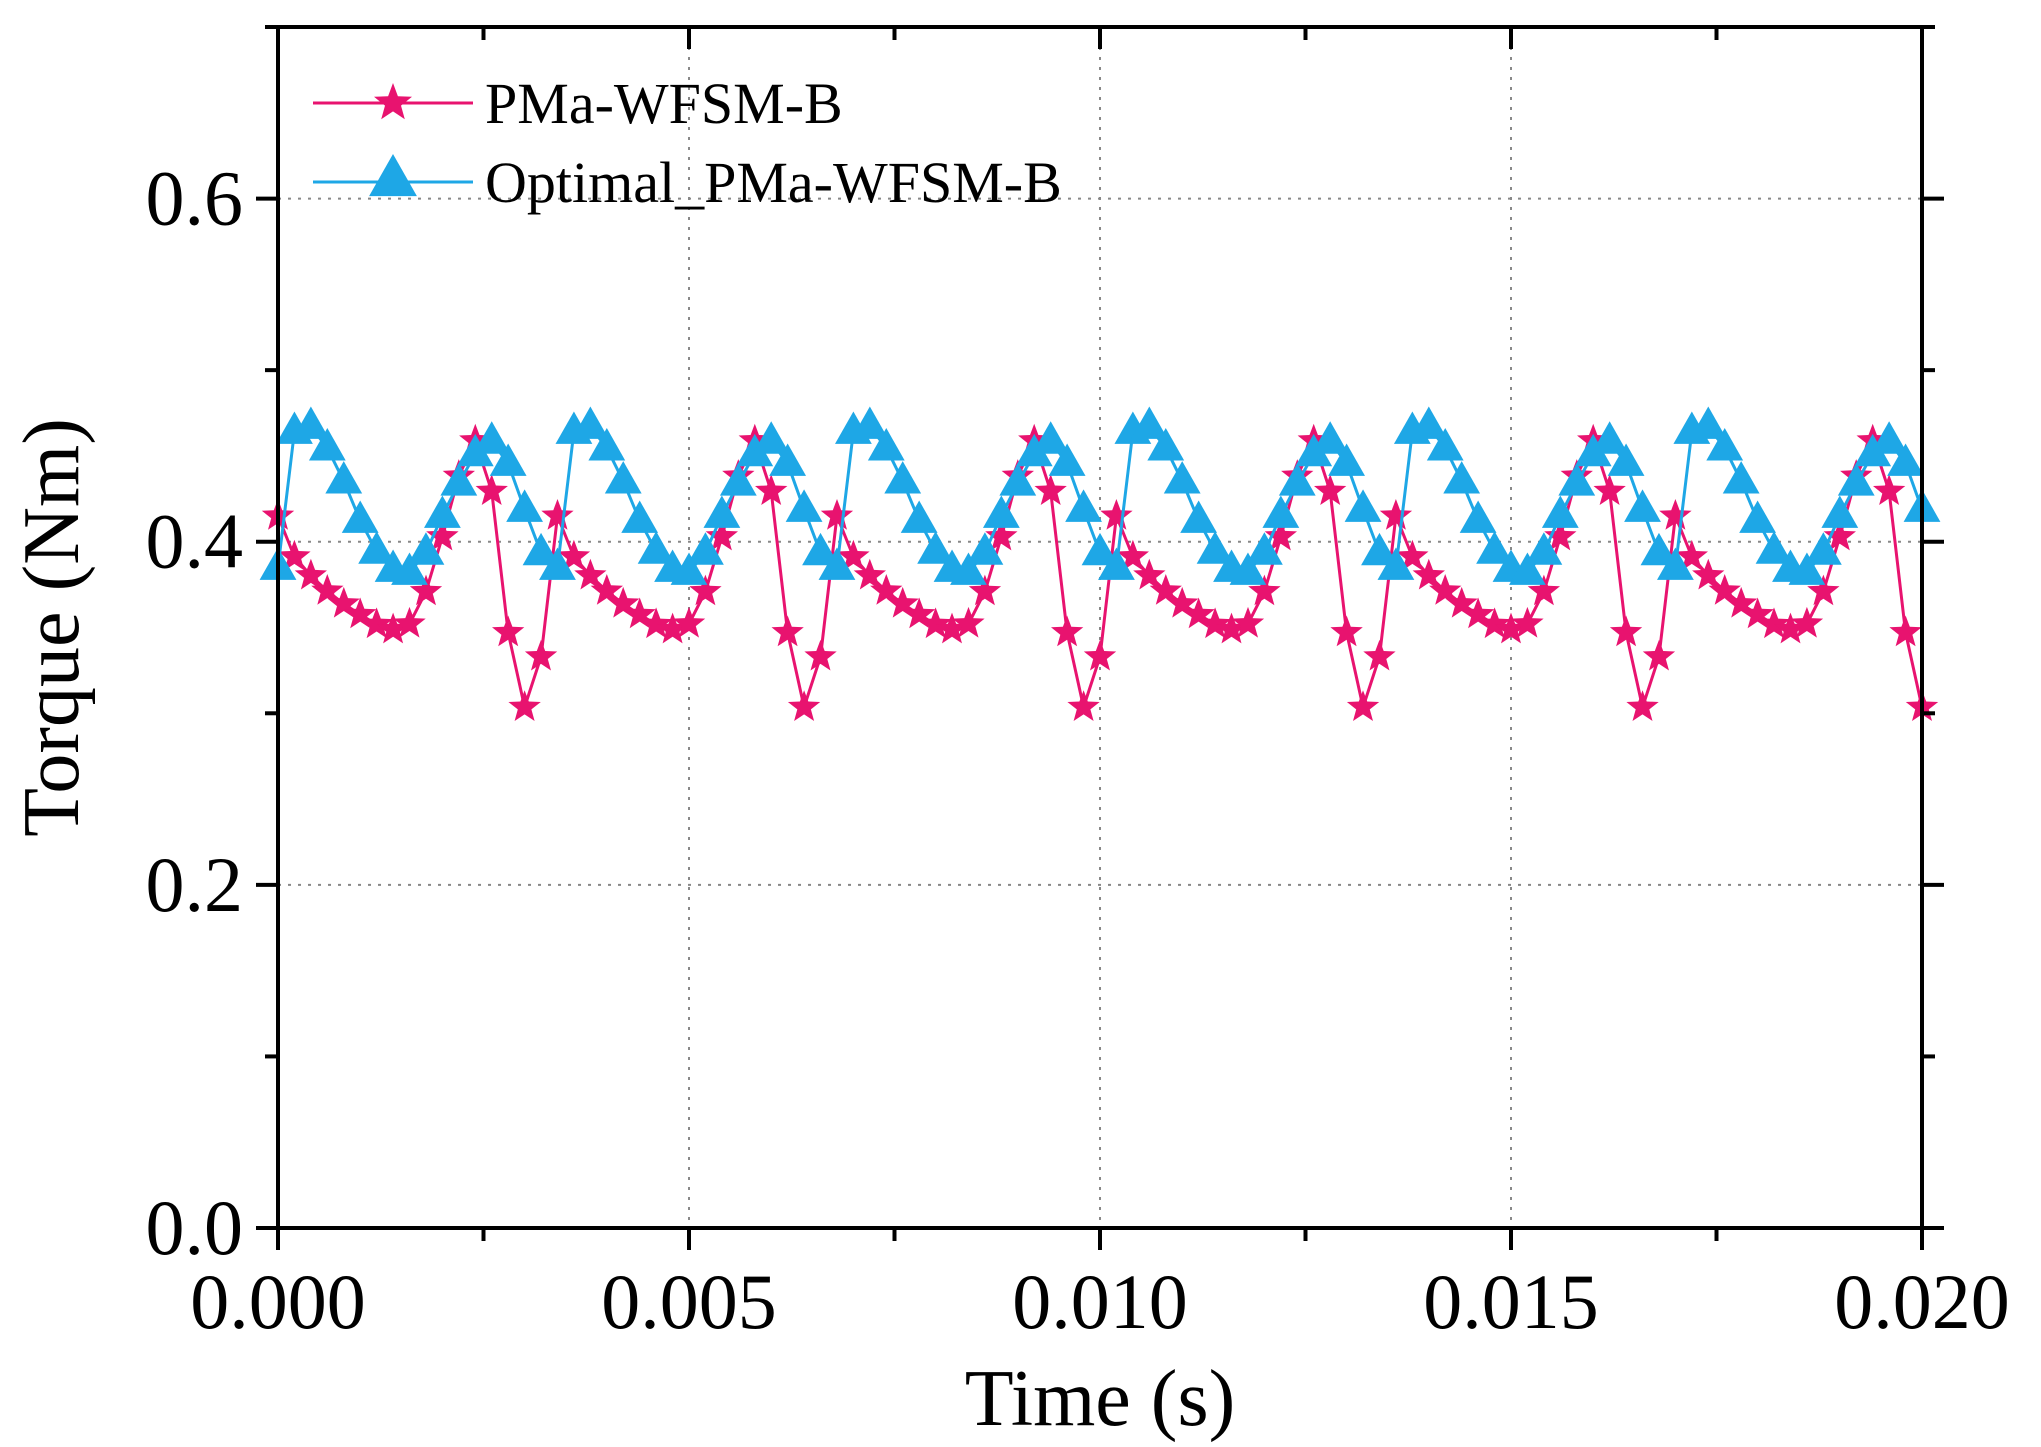  I want to click on legend-star-marker-icon, so click(393, 101).